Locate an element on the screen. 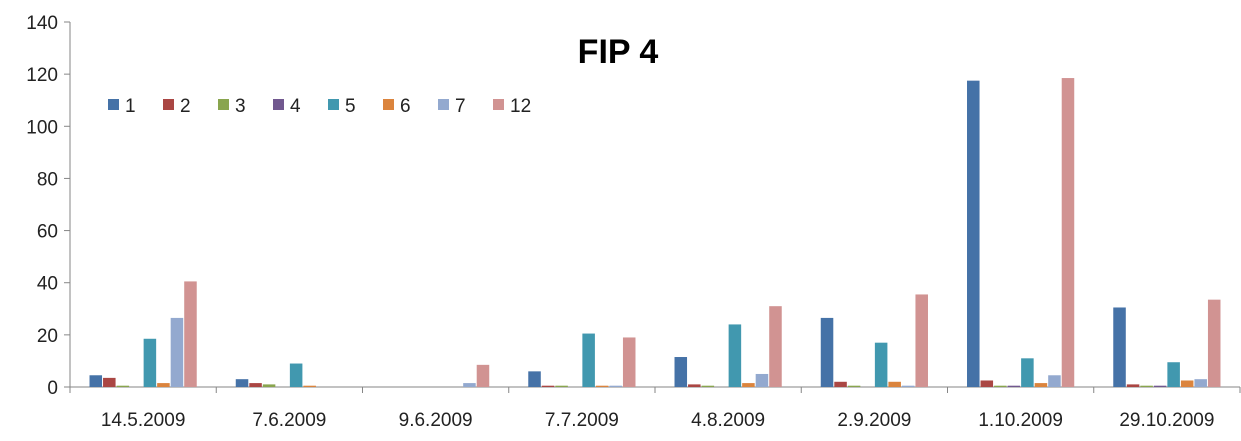 This screenshot has height=441, width=1241. y-tick-label: 40 is located at coordinates (47, 284).